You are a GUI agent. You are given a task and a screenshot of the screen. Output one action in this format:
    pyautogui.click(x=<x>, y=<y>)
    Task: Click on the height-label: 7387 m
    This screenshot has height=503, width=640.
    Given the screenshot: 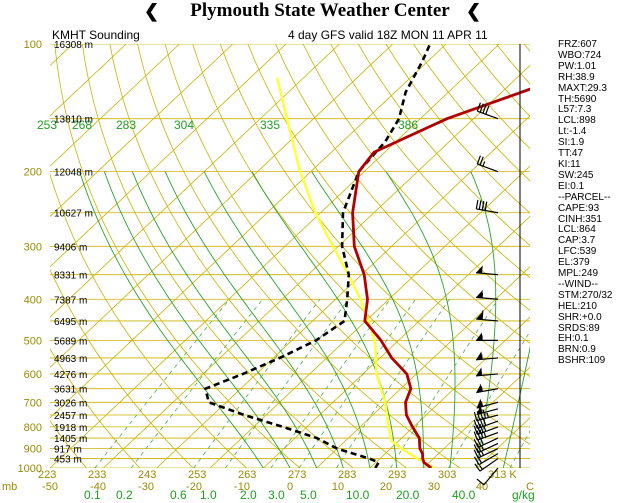 What is the action you would take?
    pyautogui.click(x=70, y=300)
    